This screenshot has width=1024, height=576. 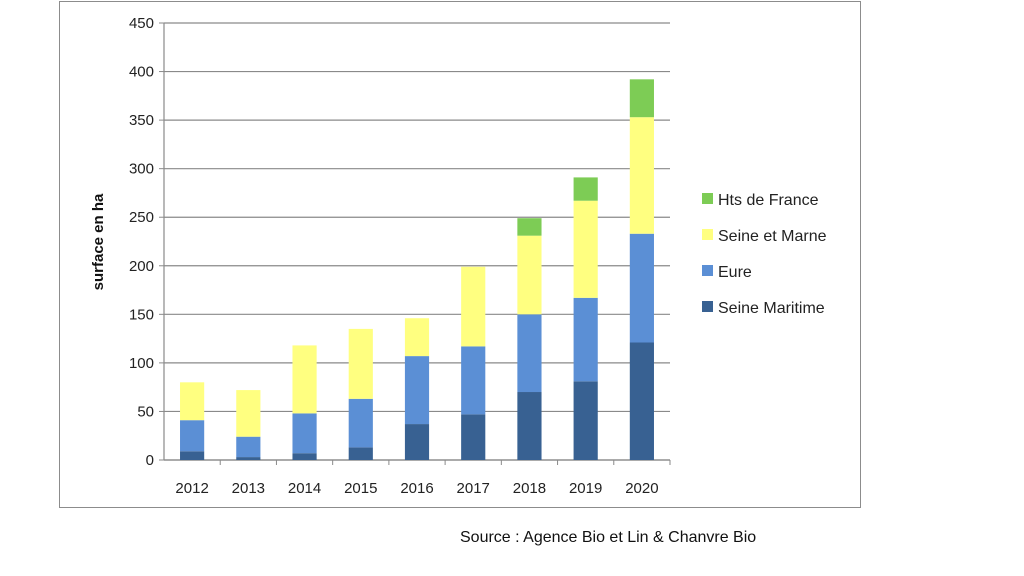 I want to click on x-tick-label: 2020, so click(x=641, y=488).